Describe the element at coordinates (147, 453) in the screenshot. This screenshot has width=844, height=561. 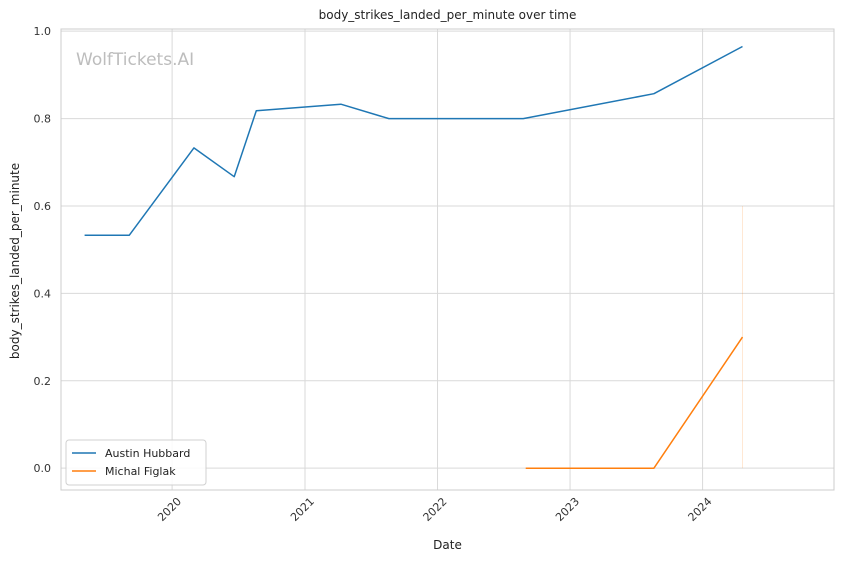
I see `legend-label: Austin Hubbard` at that location.